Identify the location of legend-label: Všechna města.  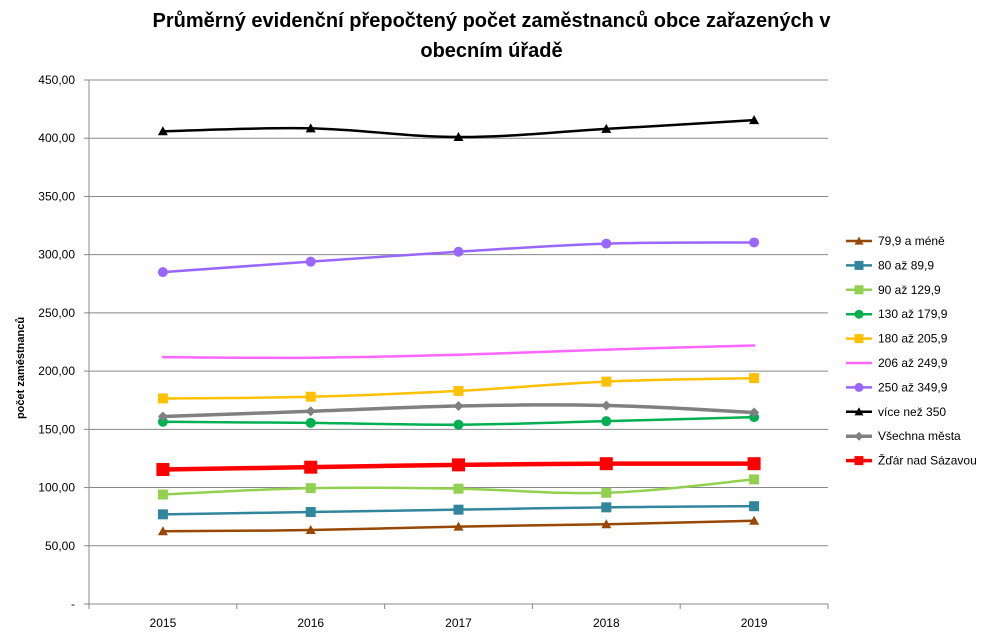
(919, 436).